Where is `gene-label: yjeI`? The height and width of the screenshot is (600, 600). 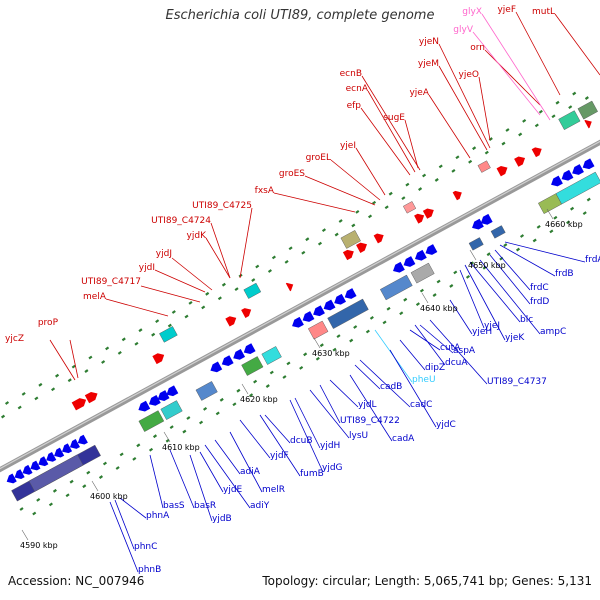
gene-label: yjeI is located at coordinates (348, 146).